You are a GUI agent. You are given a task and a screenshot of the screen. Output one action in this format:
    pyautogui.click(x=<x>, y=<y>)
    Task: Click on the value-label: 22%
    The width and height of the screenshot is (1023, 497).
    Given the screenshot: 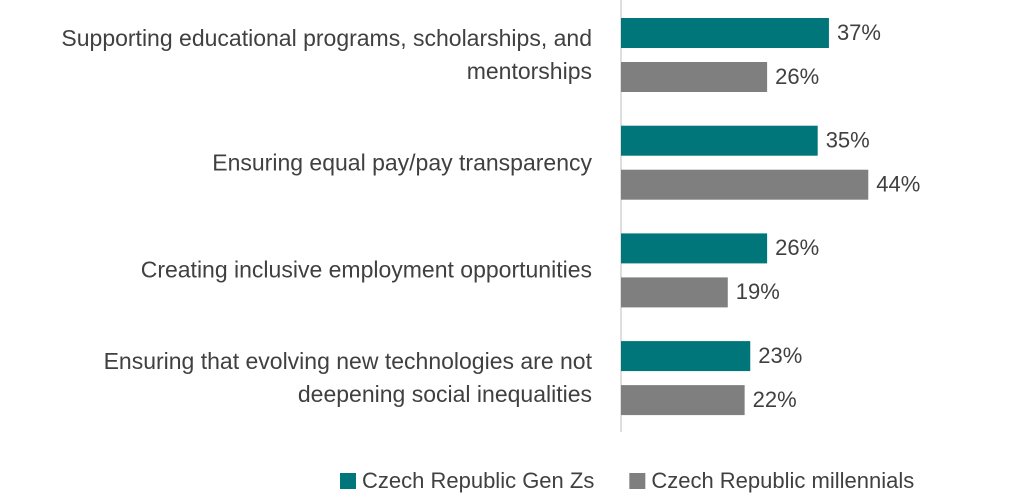 What is the action you would take?
    pyautogui.click(x=775, y=399)
    